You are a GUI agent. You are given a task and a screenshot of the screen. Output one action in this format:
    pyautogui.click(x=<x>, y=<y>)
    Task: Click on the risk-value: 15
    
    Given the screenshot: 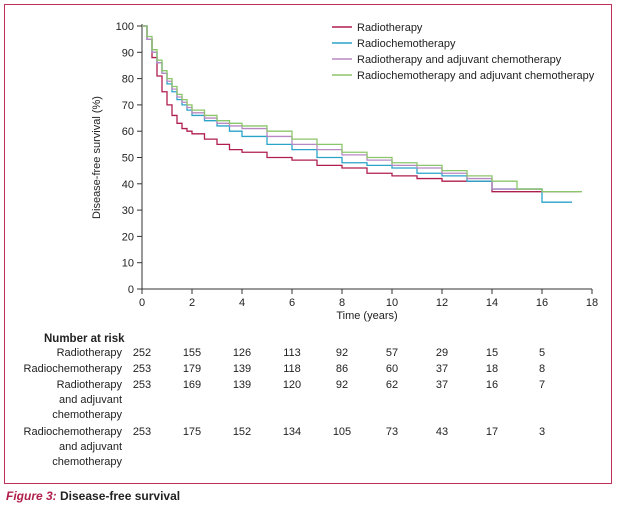 What is the action you would take?
    pyautogui.click(x=492, y=353)
    